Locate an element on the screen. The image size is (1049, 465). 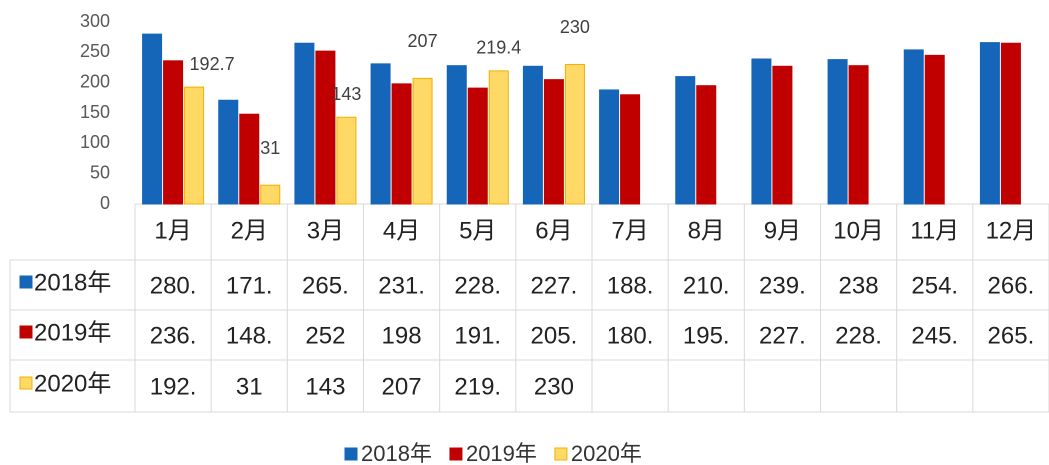
table-cell: 143 is located at coordinates (325, 386).